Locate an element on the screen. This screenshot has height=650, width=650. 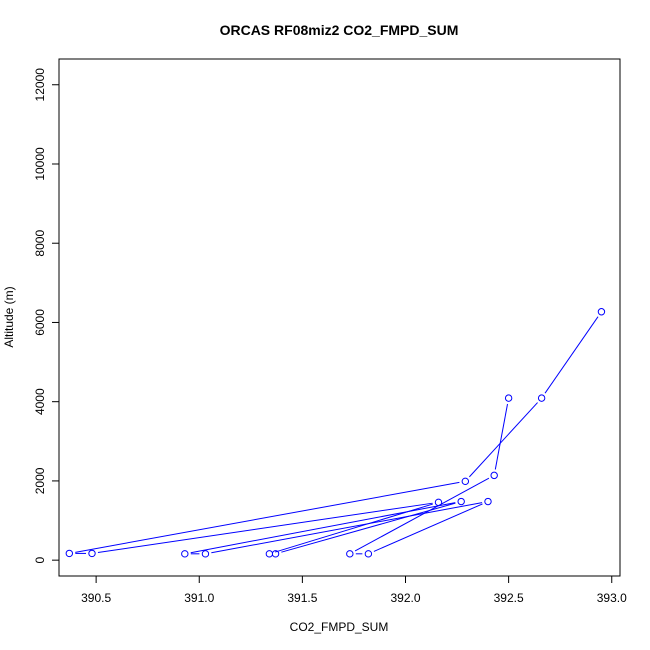
y-tick-label: 0 is located at coordinates (40, 559).